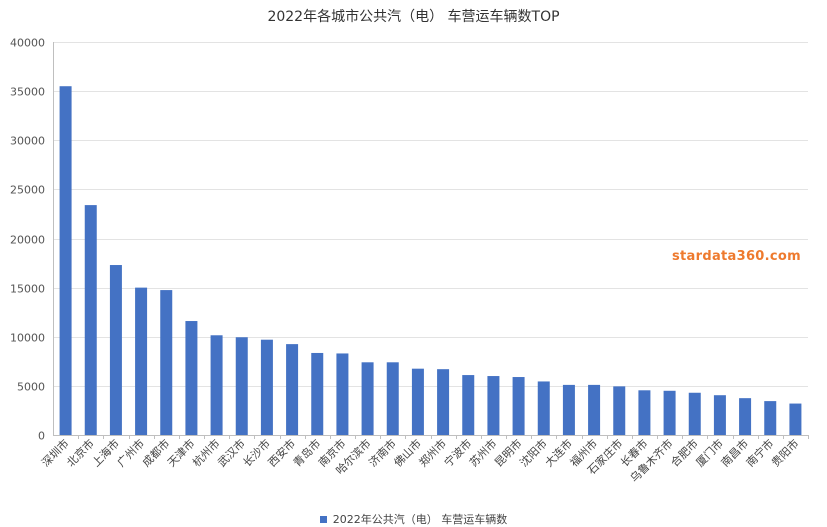  I want to click on x-tick-label: 厦门市, so click(709, 452).